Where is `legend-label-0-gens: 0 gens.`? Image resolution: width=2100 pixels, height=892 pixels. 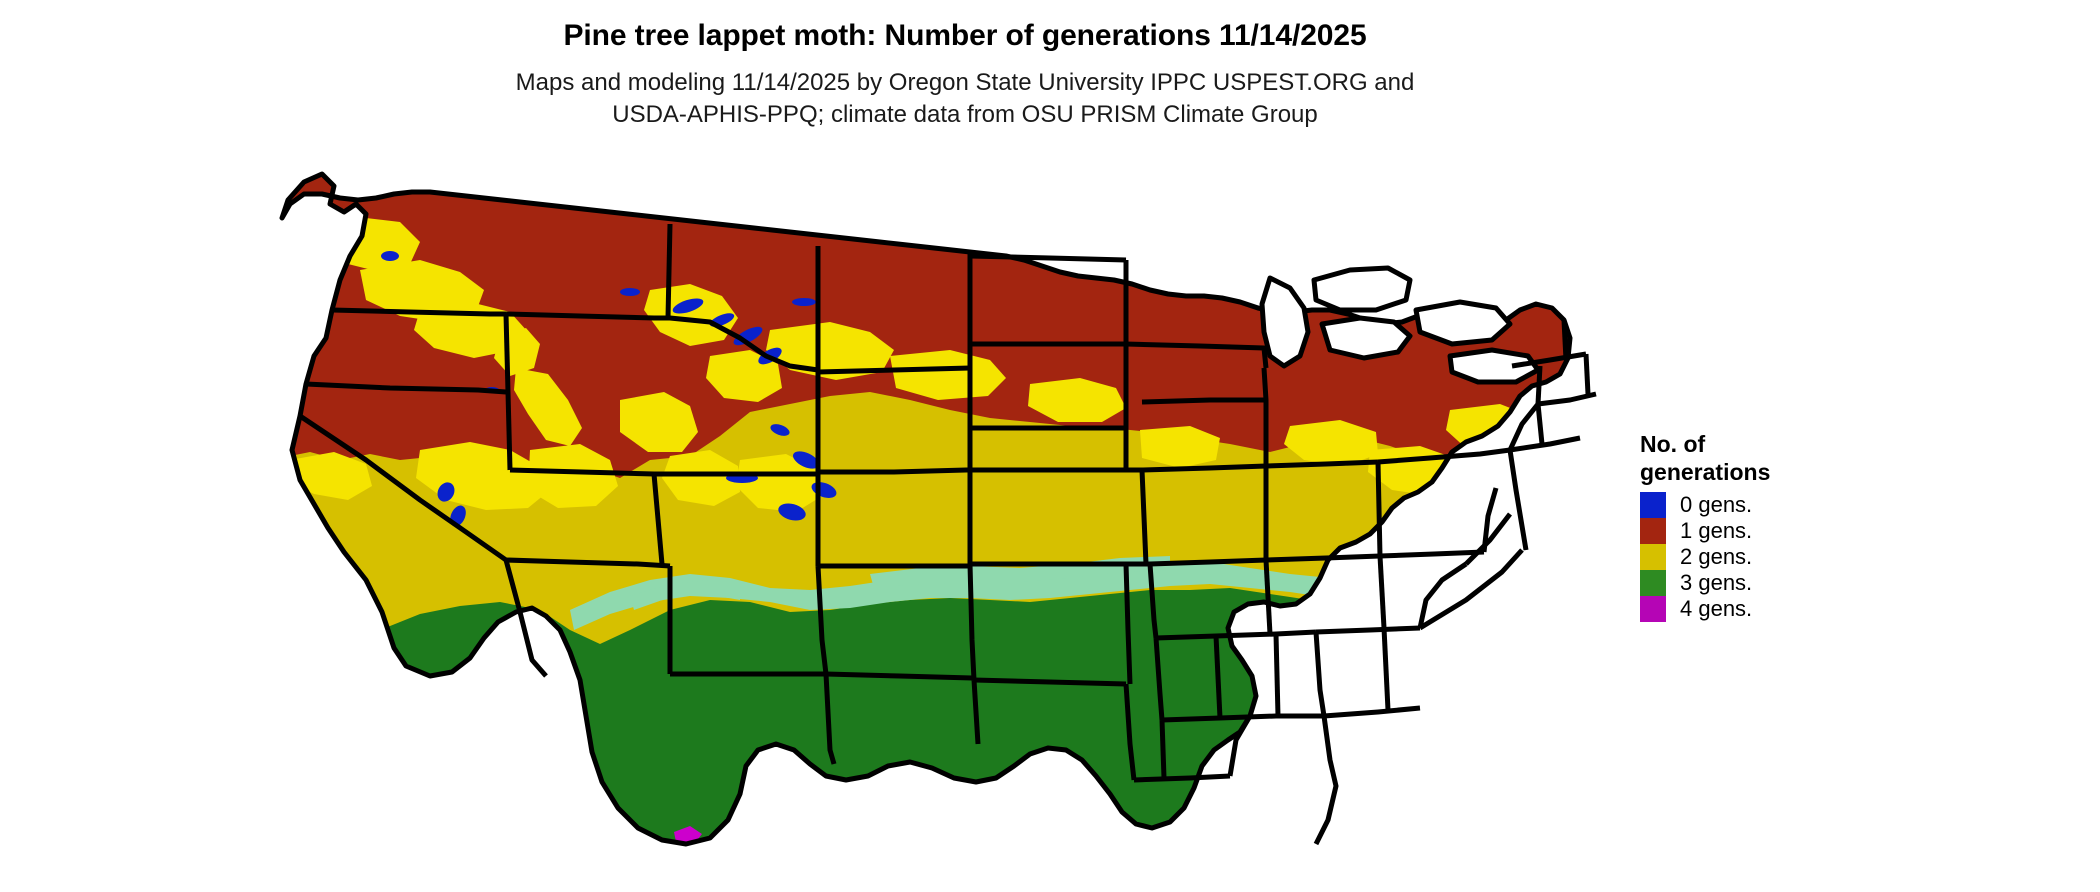 legend-label-0-gens: 0 gens. is located at coordinates (1716, 504).